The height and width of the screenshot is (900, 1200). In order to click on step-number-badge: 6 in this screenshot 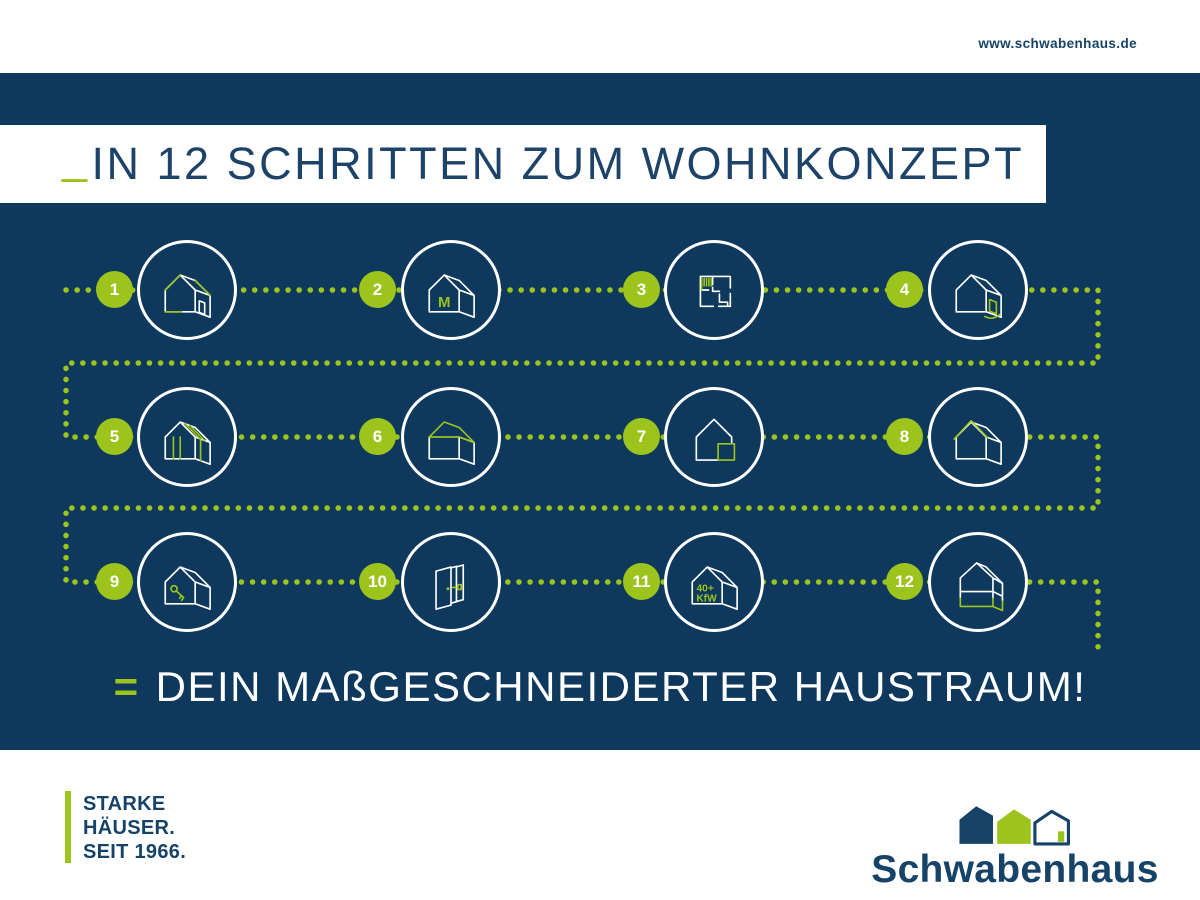, I will do `click(377, 436)`.